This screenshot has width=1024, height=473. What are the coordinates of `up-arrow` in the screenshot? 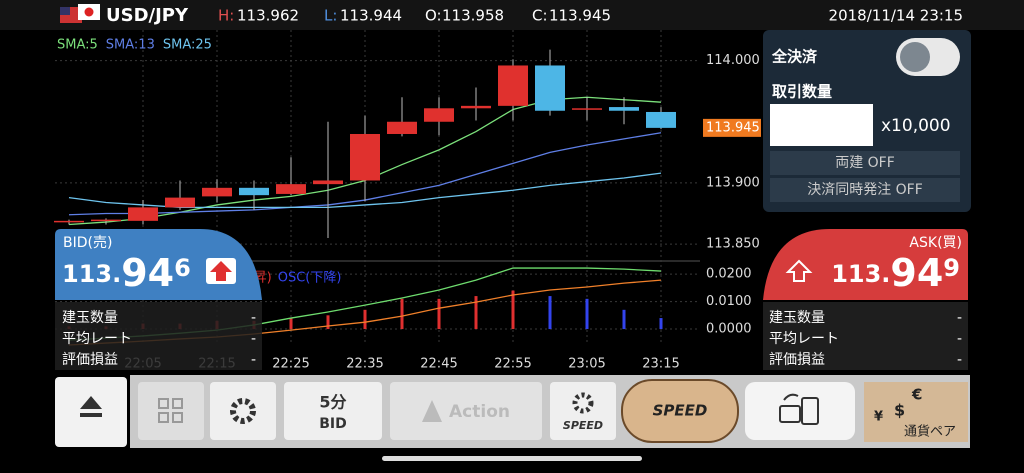 It's located at (221, 271).